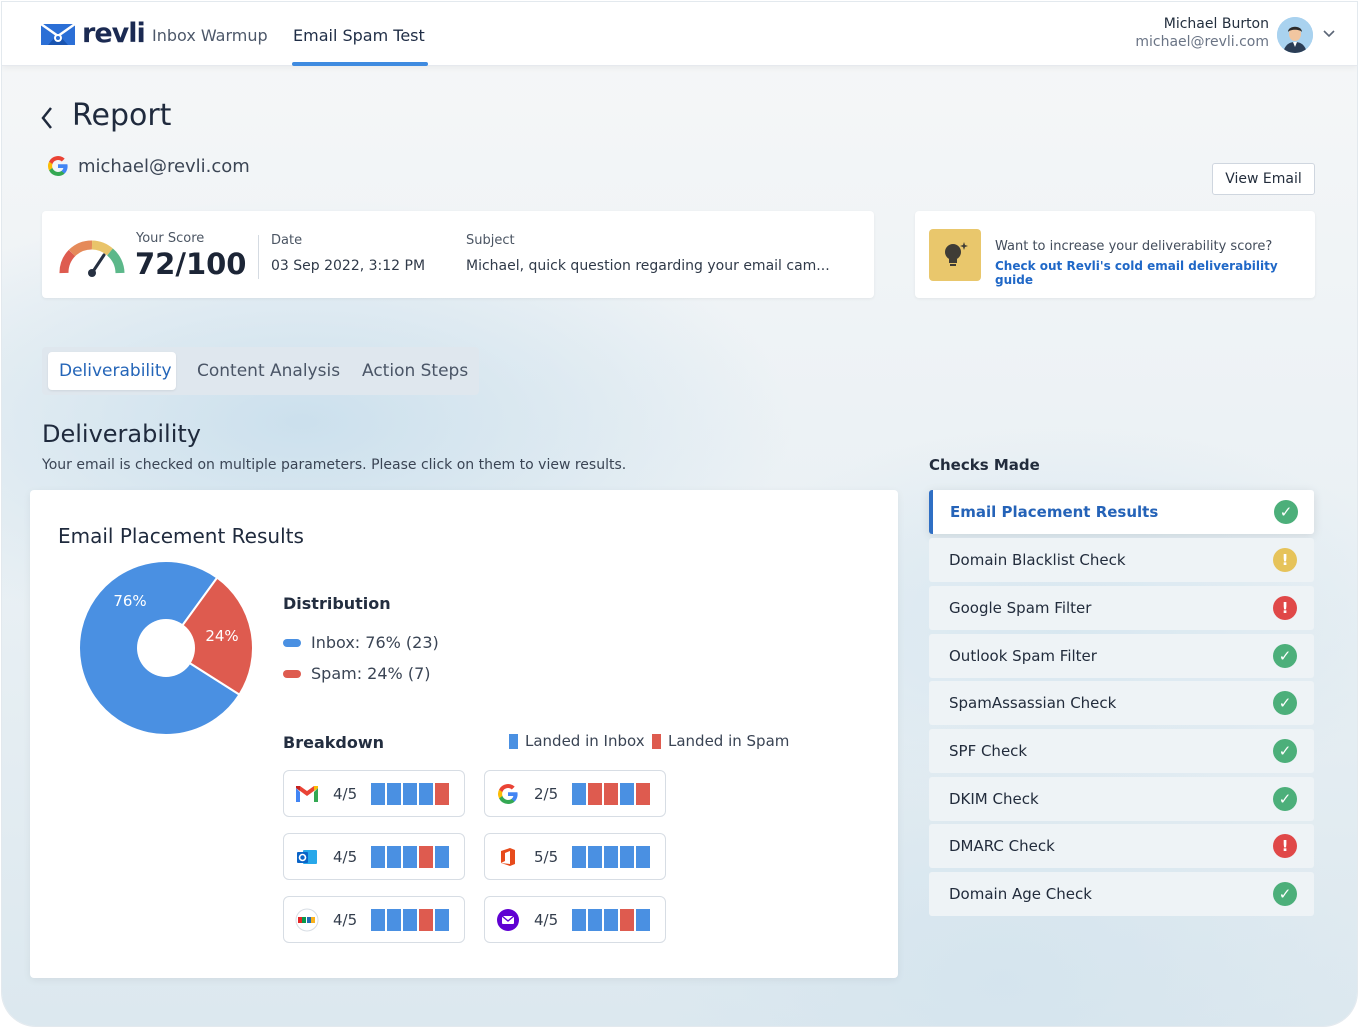 The width and height of the screenshot is (1359, 1028). What do you see at coordinates (333, 742) in the screenshot?
I see `breakdown-title: Breakdown` at bounding box center [333, 742].